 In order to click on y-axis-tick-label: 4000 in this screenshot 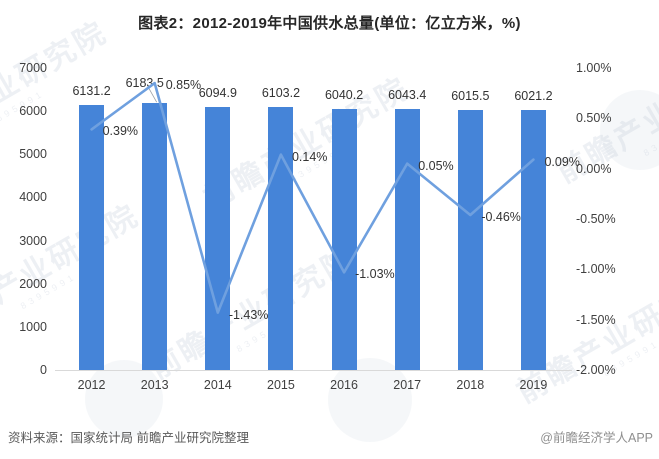, I will do `click(33, 197)`.